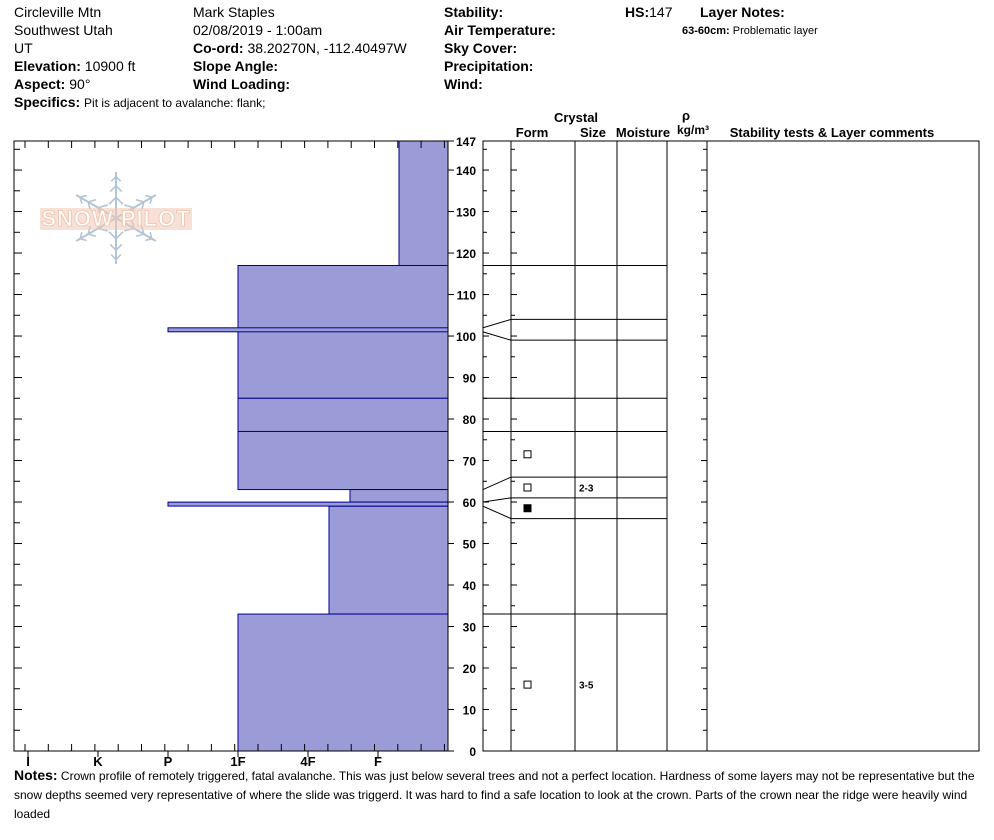 The image size is (994, 840). Describe the element at coordinates (80, 84) in the screenshot. I see `aspect-value: 90°` at that location.